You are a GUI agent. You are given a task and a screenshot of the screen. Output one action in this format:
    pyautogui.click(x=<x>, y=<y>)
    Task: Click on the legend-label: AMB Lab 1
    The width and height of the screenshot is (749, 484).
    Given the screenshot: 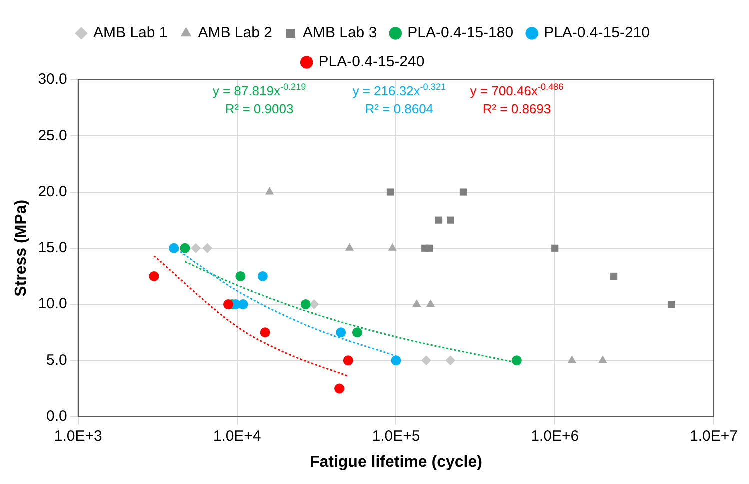 What is the action you would take?
    pyautogui.click(x=131, y=33)
    